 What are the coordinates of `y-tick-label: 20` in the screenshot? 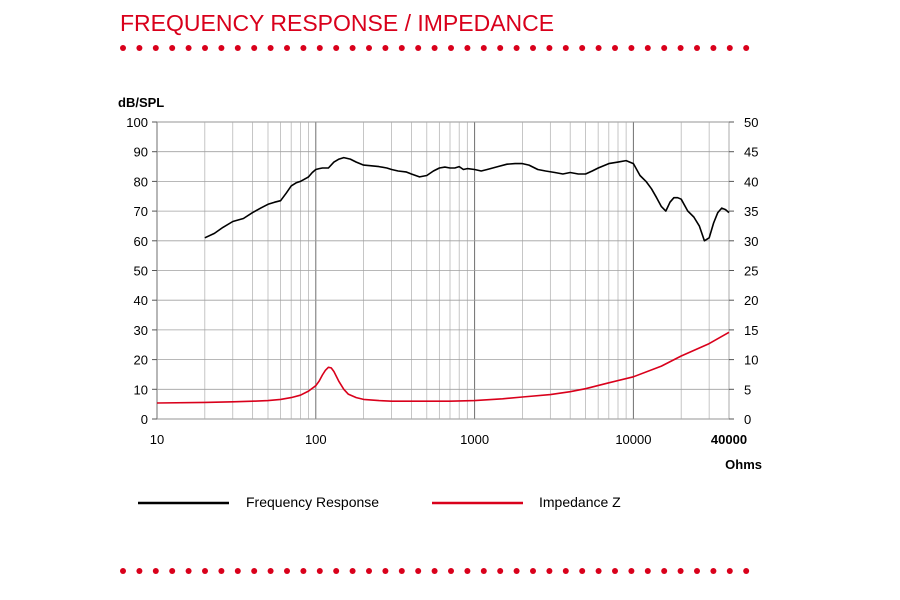 It's located at (141, 360).